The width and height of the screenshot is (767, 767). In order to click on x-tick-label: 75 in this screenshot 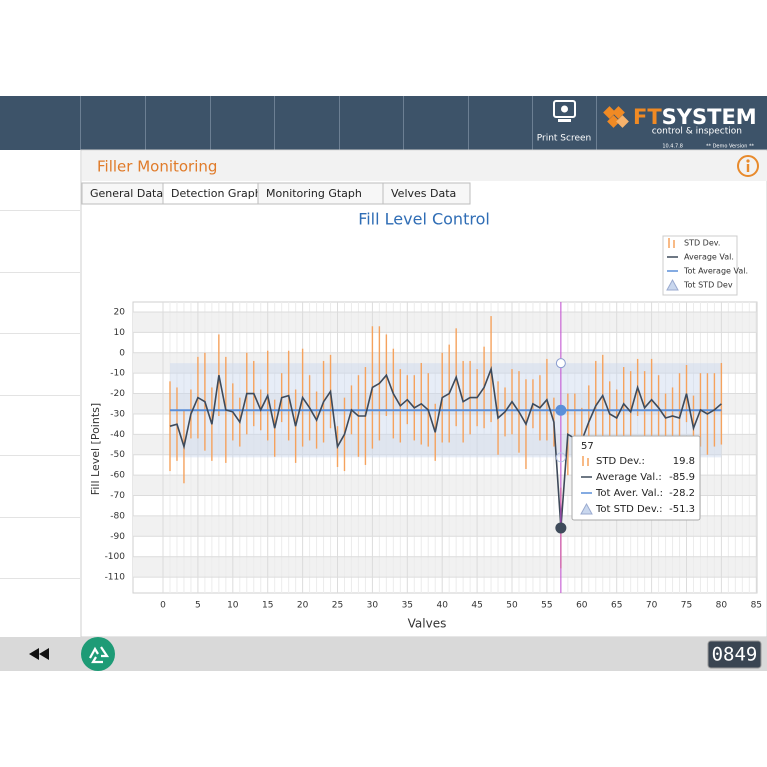, I will do `click(686, 606)`.